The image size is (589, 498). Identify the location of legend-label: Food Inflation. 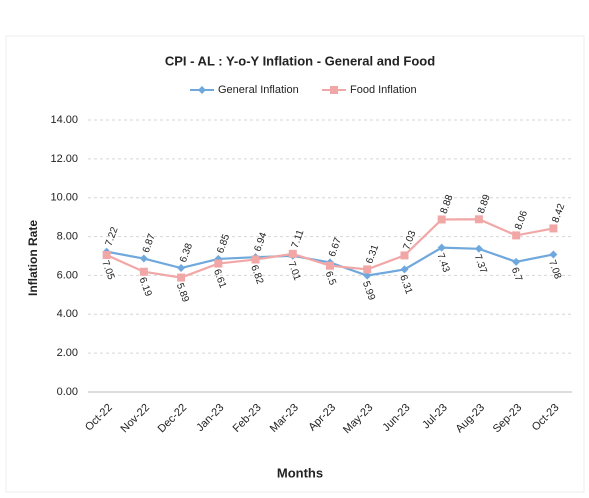
(383, 90).